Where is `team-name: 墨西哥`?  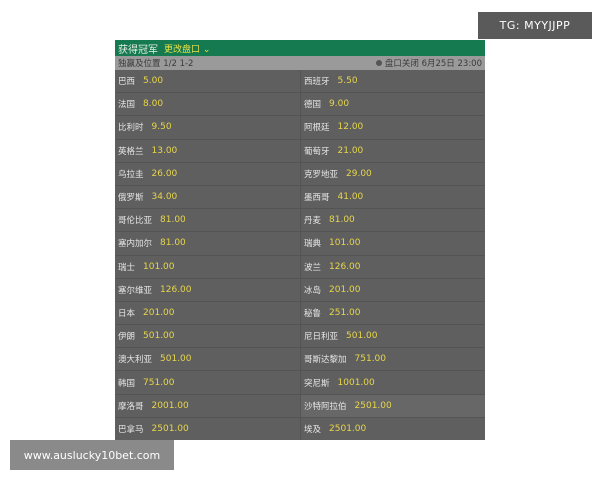 team-name: 墨西哥 is located at coordinates (317, 198).